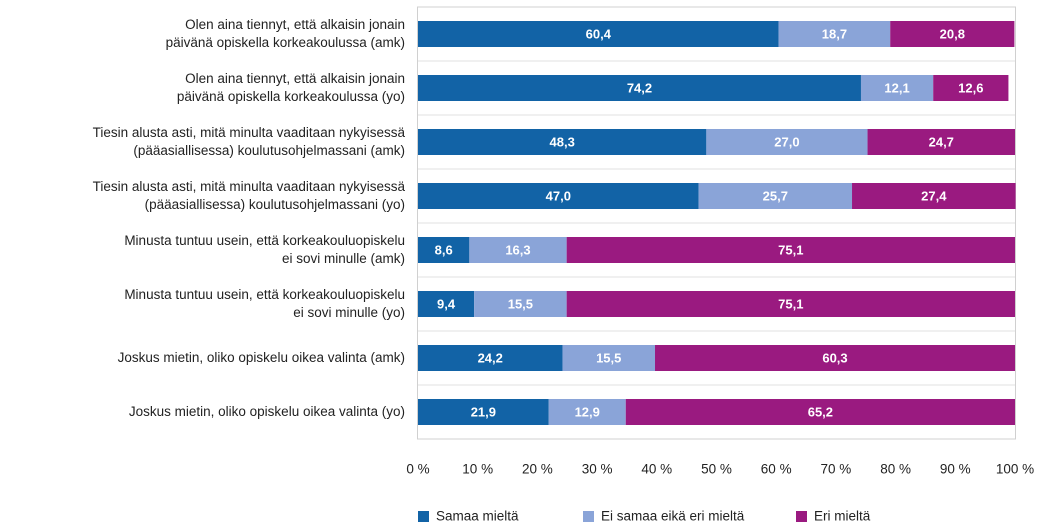 This screenshot has width=1044, height=531. I want to click on value-label: 25,7, so click(775, 195).